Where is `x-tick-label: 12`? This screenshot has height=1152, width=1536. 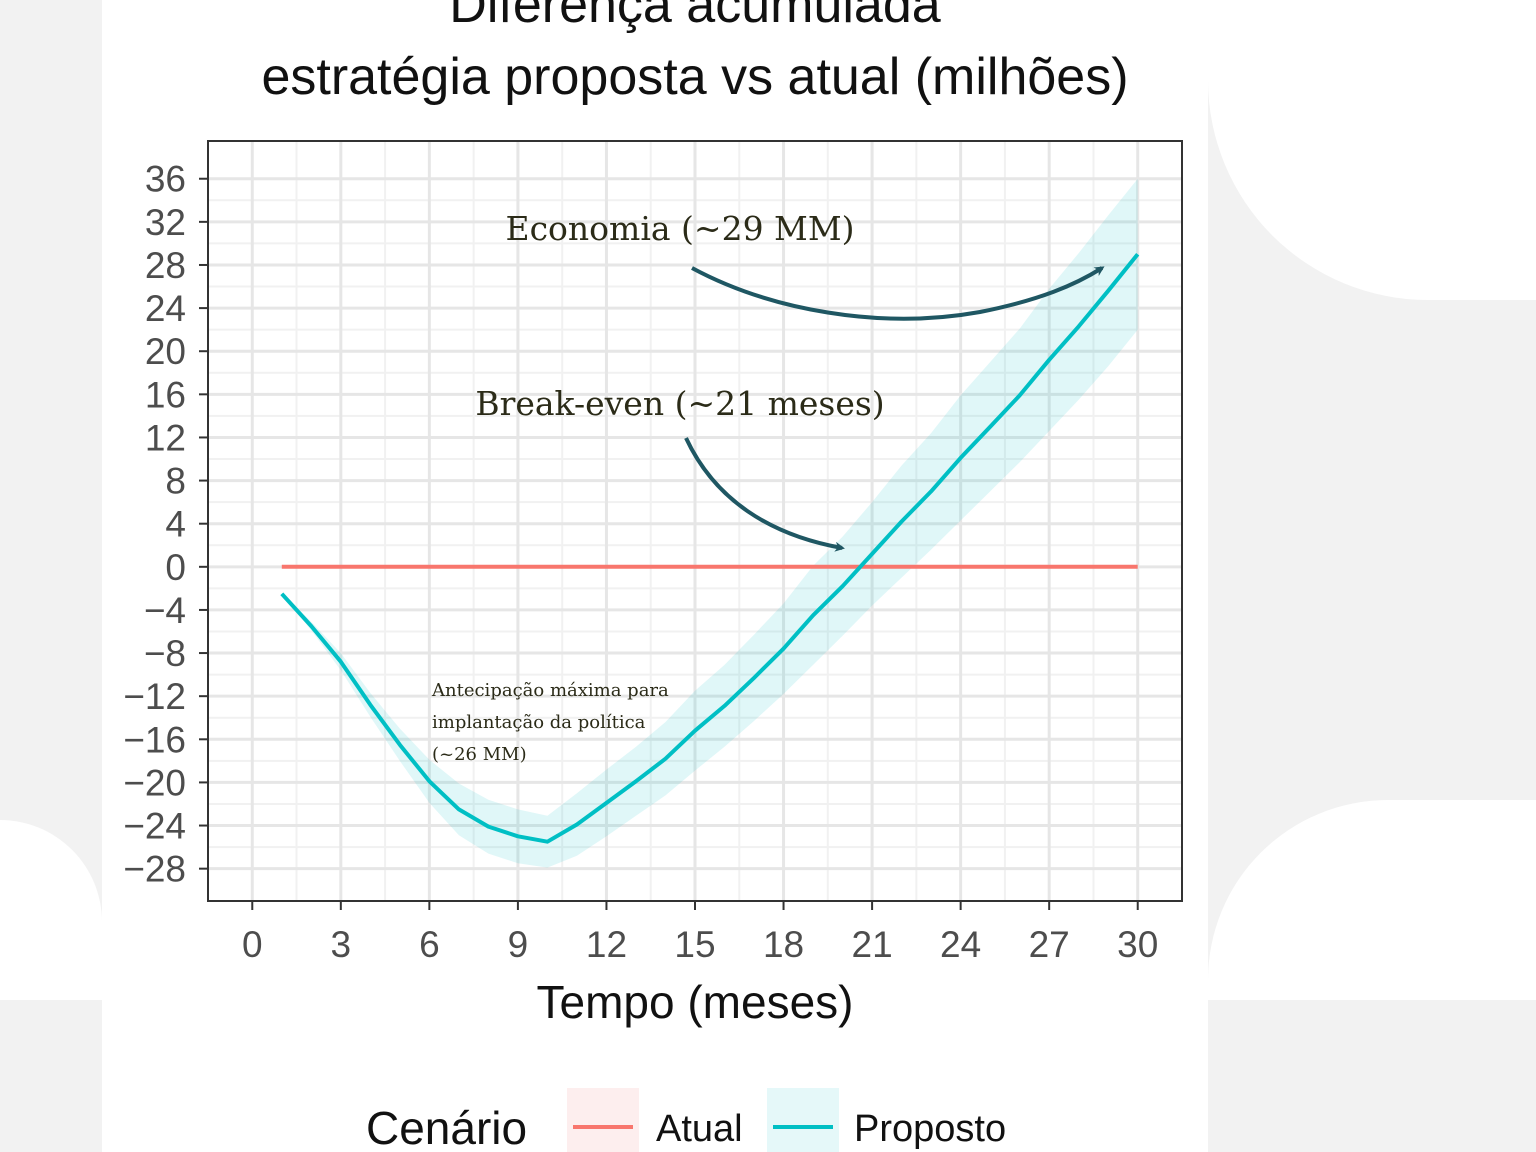 x-tick-label: 12 is located at coordinates (606, 944).